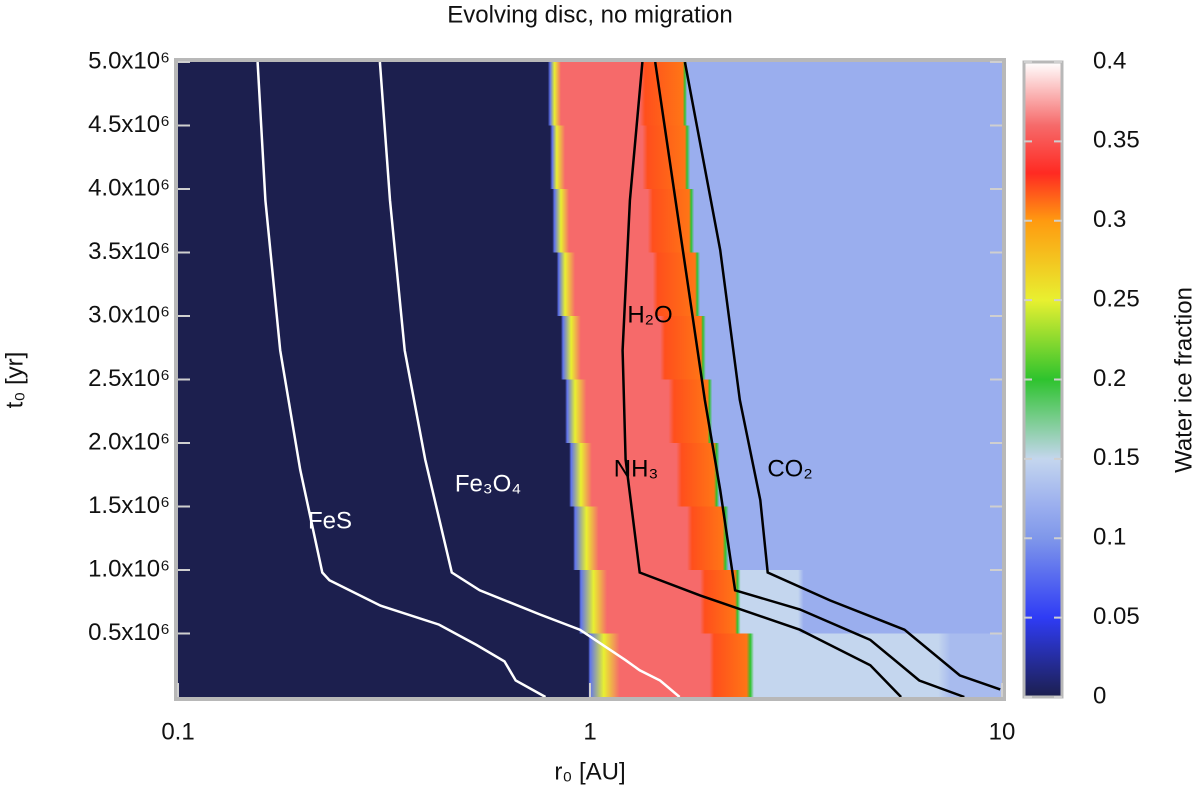 The image size is (1200, 802). Describe the element at coordinates (129, 314) in the screenshot. I see `y-tick-label: 3.0x10⁶` at that location.